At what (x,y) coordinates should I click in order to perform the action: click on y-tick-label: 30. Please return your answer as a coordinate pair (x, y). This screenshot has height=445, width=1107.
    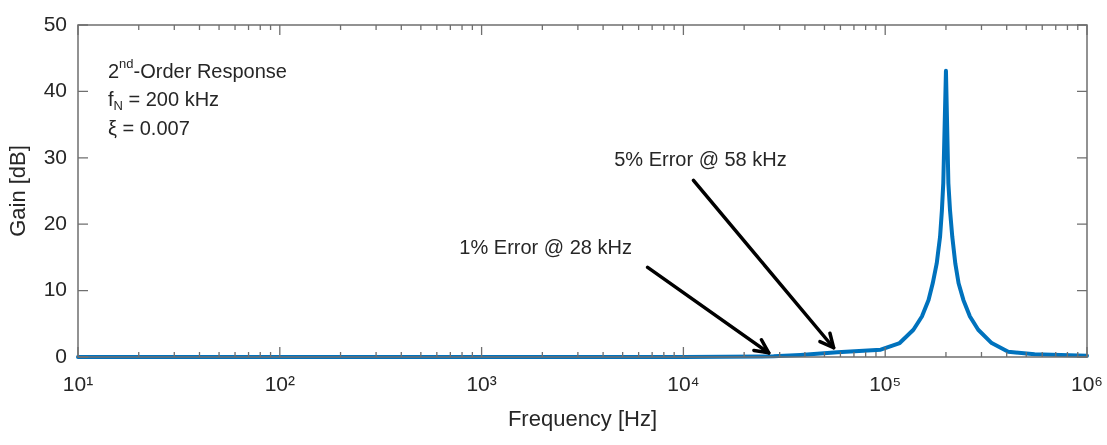
    Looking at the image, I should click on (55, 156).